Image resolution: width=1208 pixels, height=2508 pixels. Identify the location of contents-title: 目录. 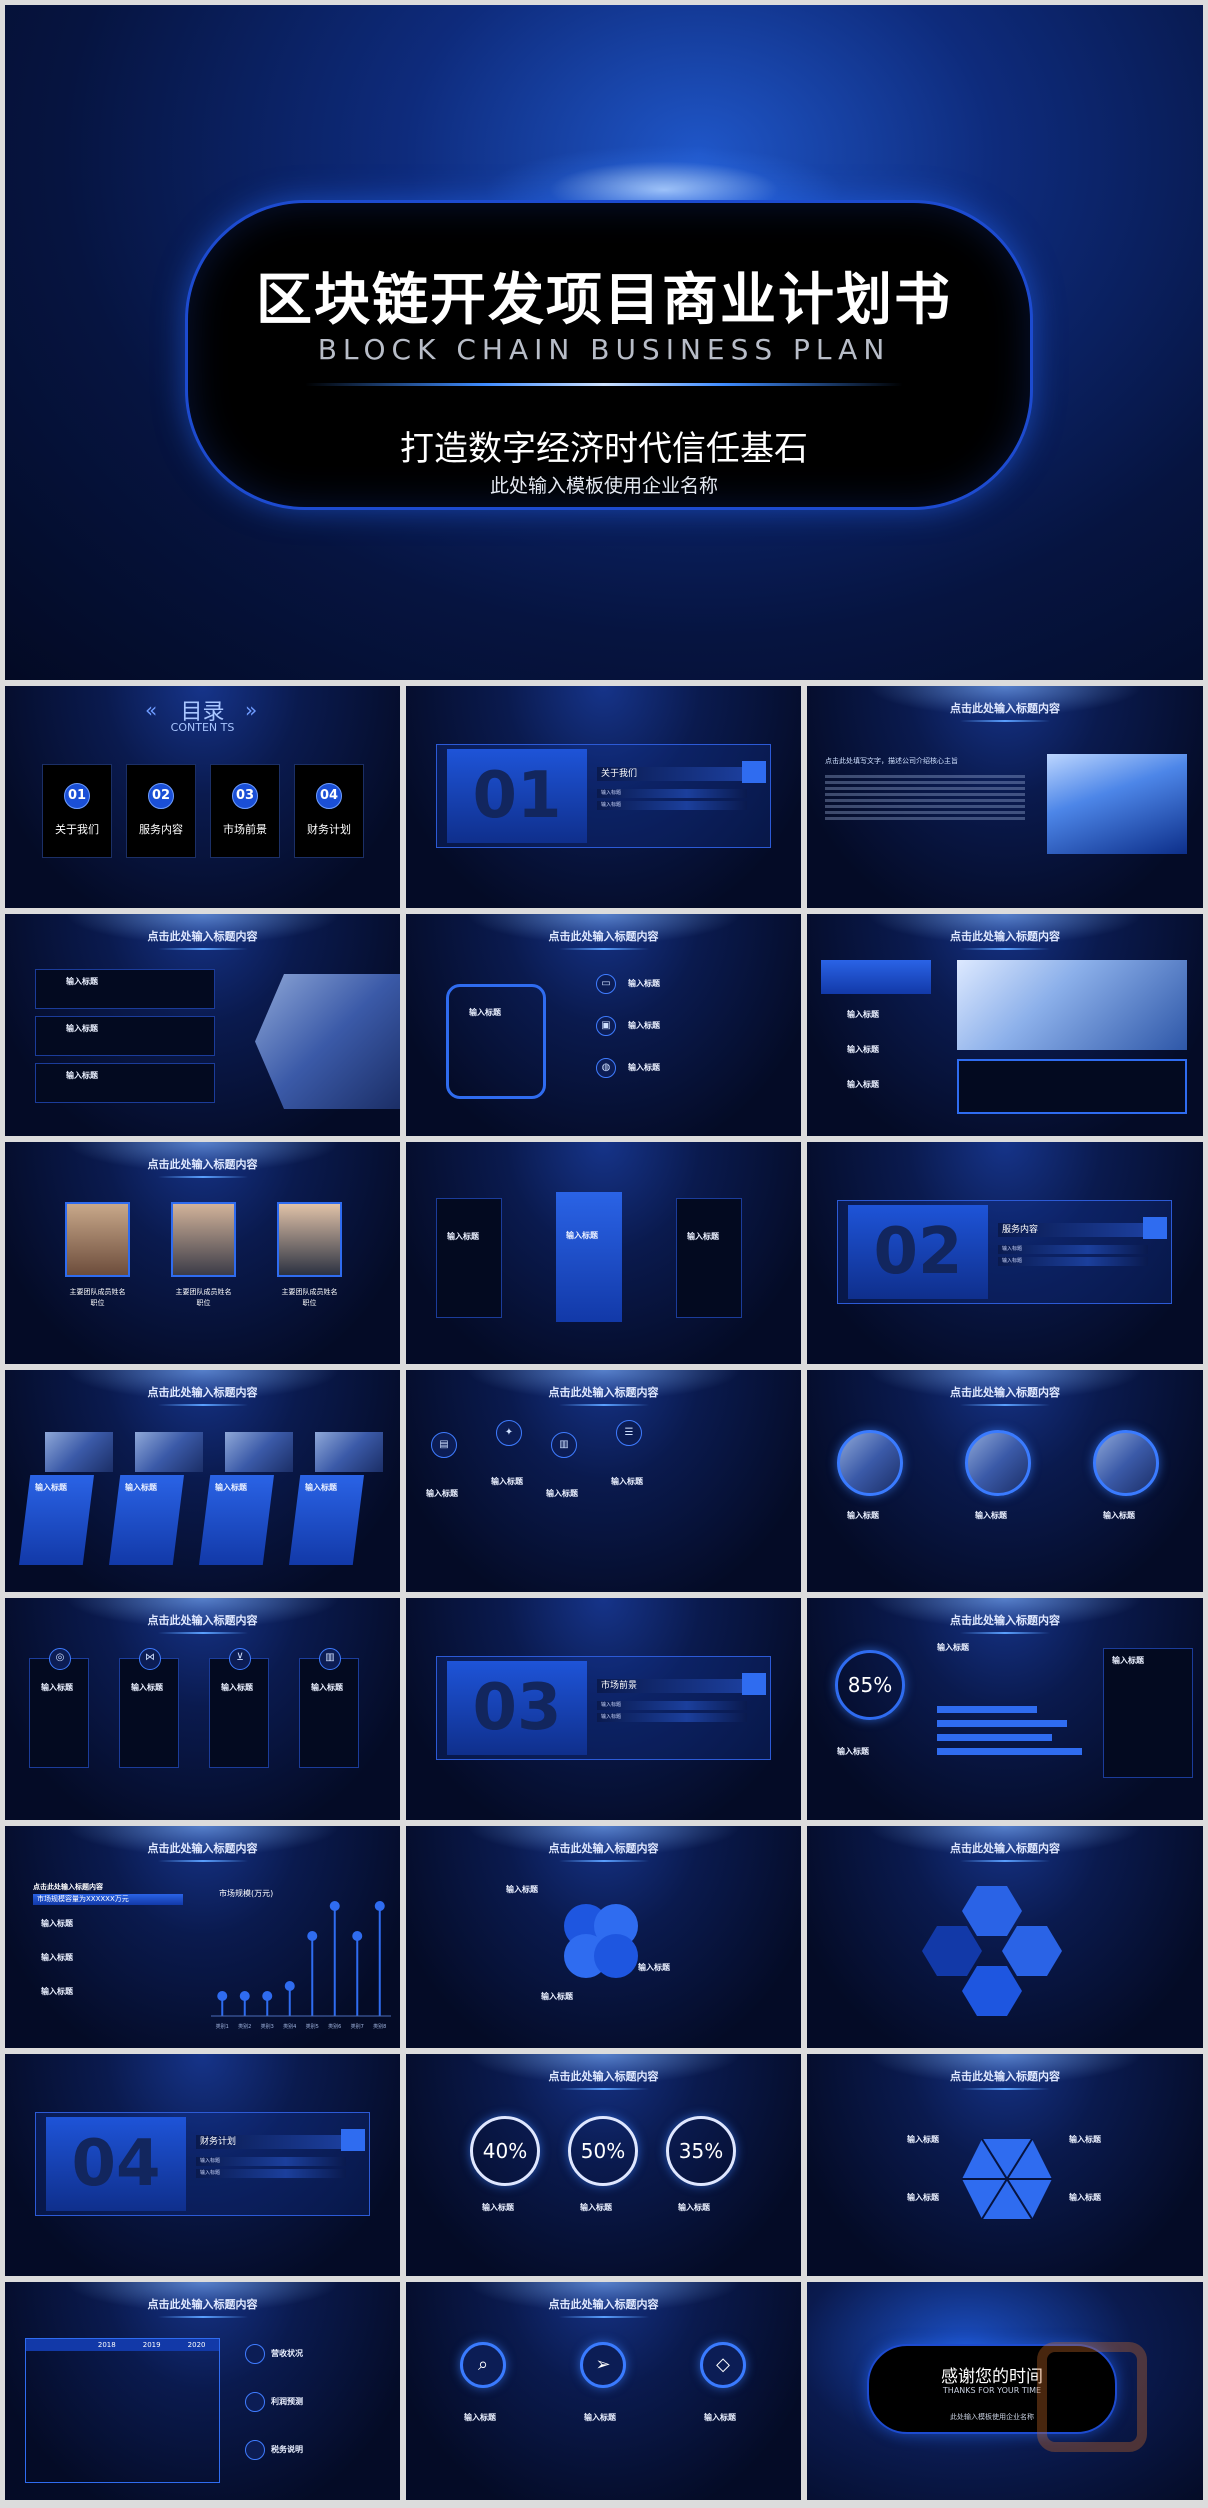
(202, 712).